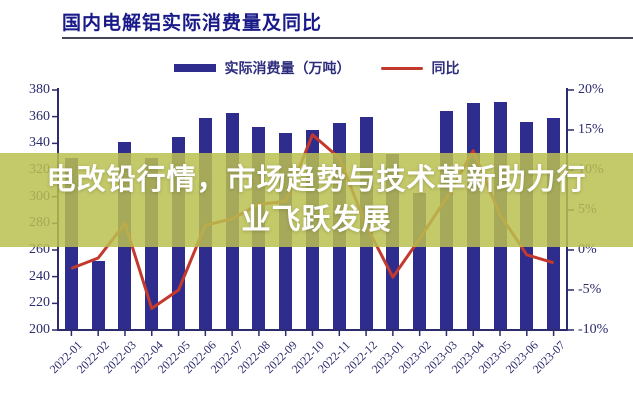 The height and width of the screenshot is (400, 633). What do you see at coordinates (401, 68) in the screenshot?
I see `line-swatch-icon` at bounding box center [401, 68].